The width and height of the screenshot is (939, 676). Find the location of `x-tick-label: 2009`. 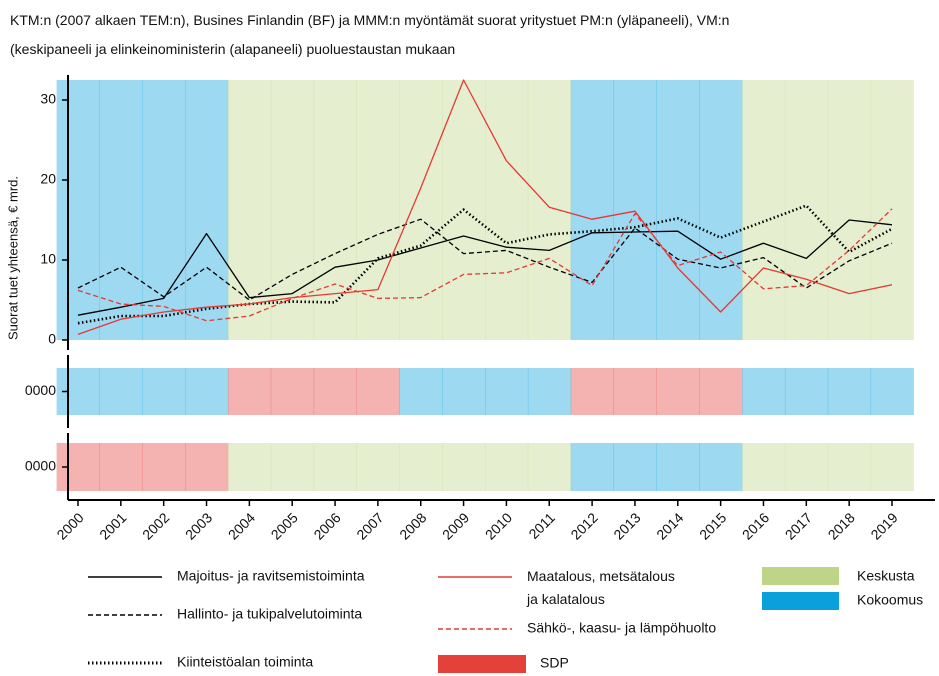

x-tick-label: 2009 is located at coordinates (455, 525).